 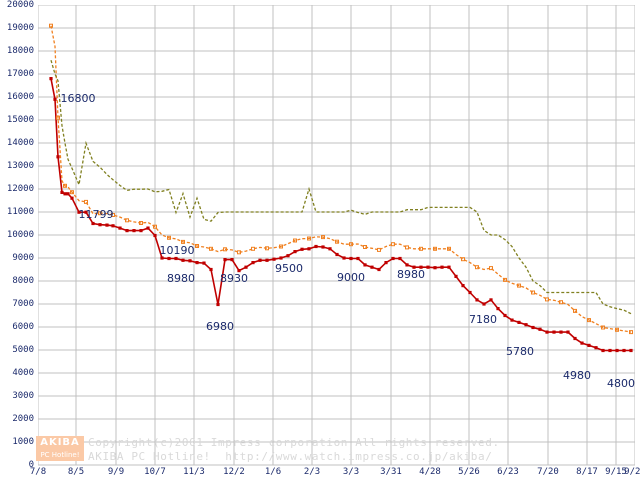 I want to click on y-axis-tick: 14000, so click(x=20, y=143).